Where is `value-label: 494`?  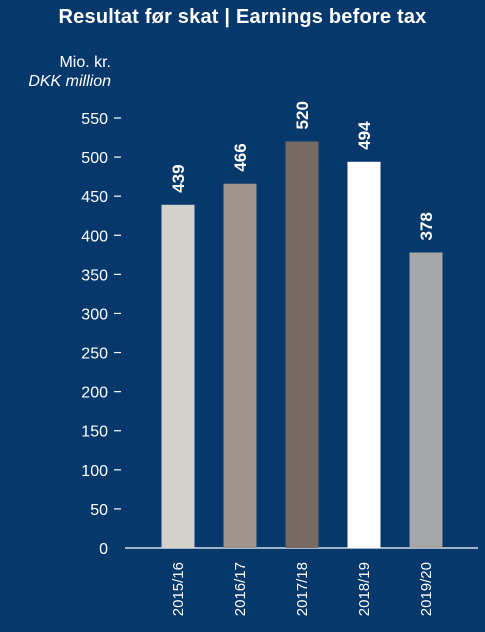
value-label: 494 is located at coordinates (364, 135).